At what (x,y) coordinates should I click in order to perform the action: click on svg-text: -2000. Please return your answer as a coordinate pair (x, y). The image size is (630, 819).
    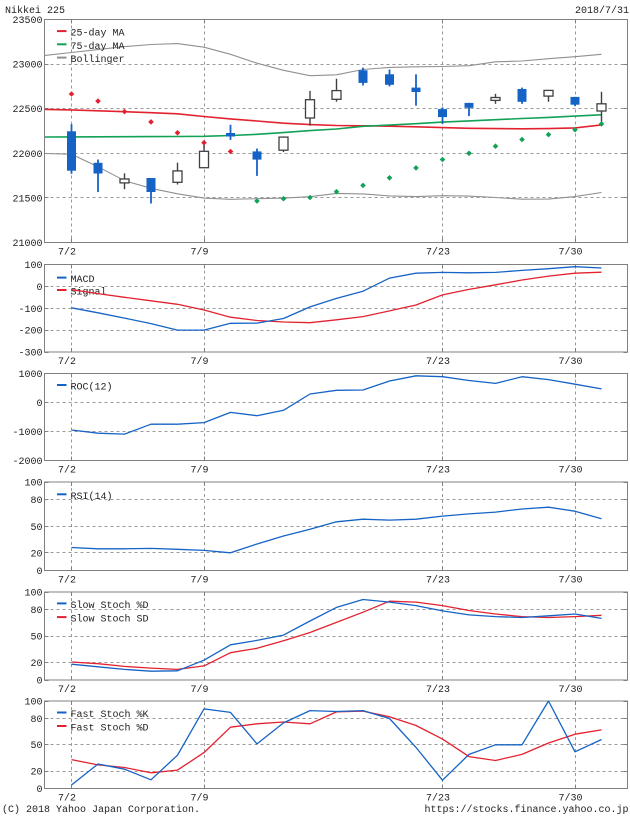
    Looking at the image, I should click on (27, 462).